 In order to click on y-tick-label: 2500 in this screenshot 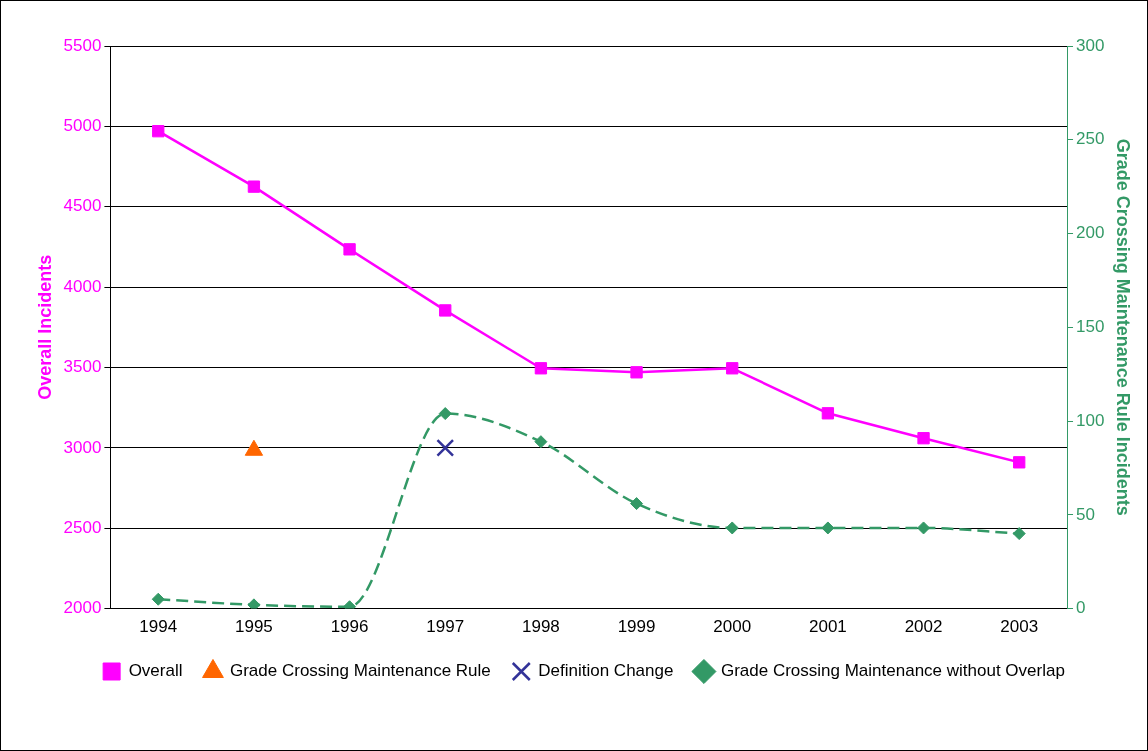, I will do `click(82, 527)`.